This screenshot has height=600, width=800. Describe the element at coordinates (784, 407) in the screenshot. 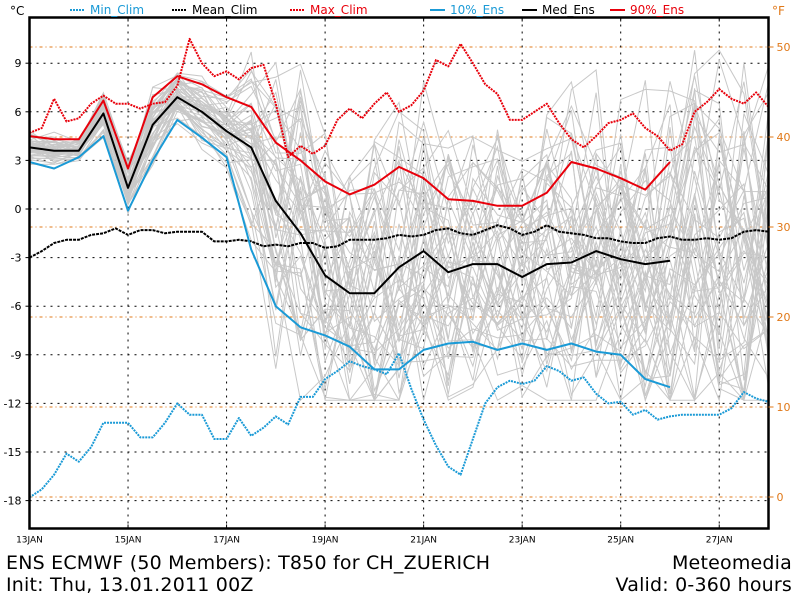

I see `y-tick-label-f: 10` at that location.